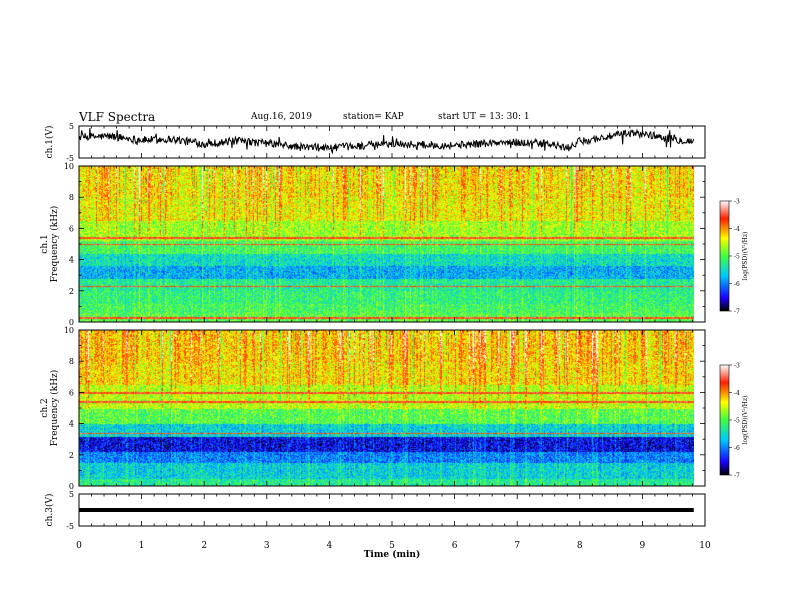 This screenshot has height=612, width=792. I want to click on y-axis-label: ch.2, so click(45, 407).